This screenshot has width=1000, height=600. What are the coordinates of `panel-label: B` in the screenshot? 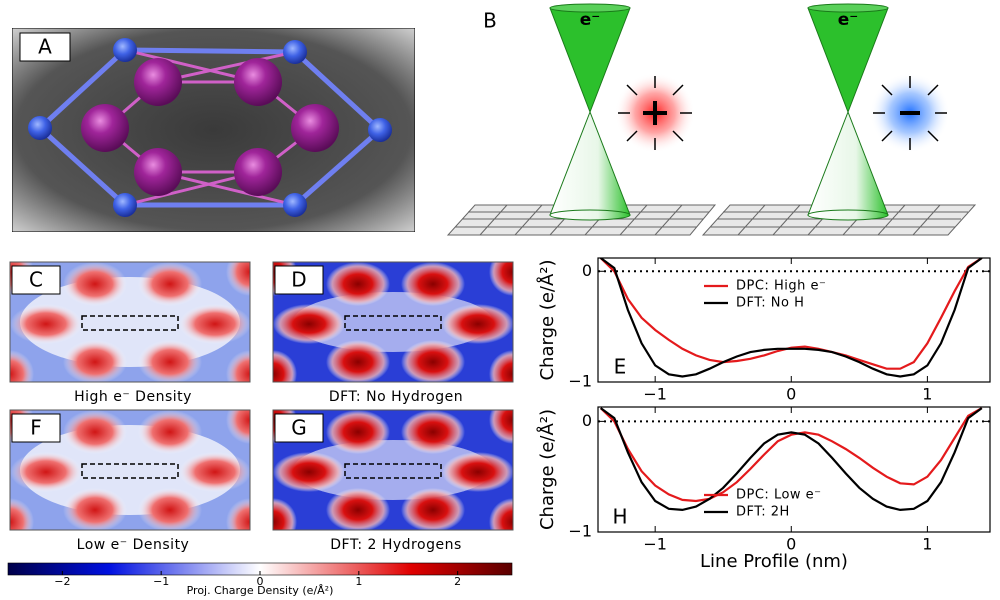 It's located at (490, 21).